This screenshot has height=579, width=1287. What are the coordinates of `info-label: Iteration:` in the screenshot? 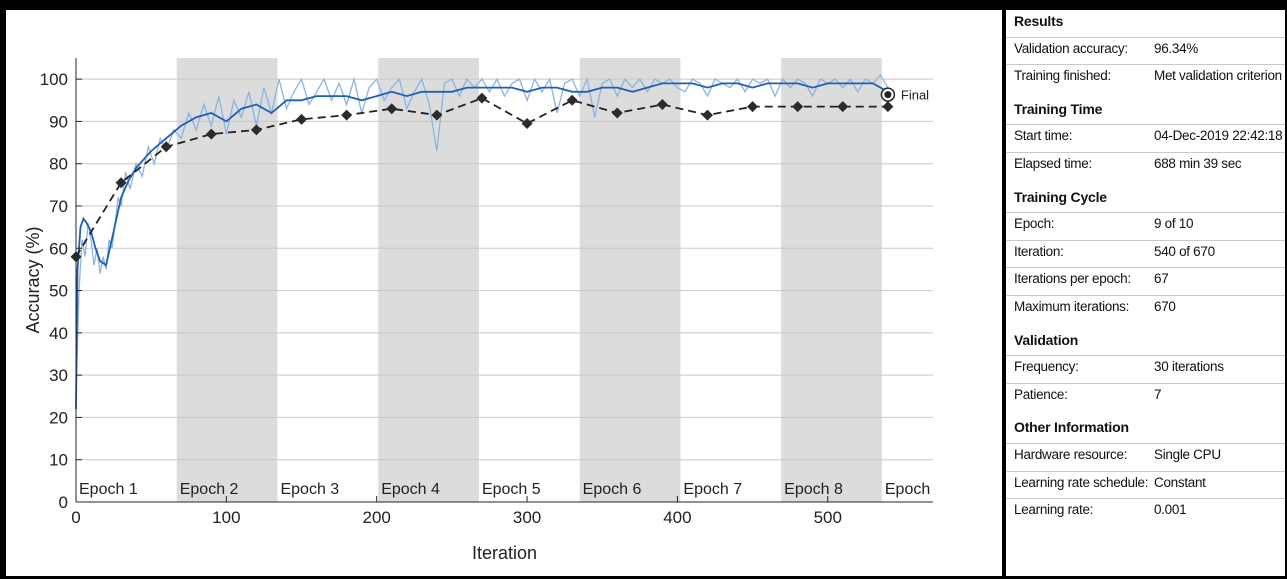 It's located at (1039, 251).